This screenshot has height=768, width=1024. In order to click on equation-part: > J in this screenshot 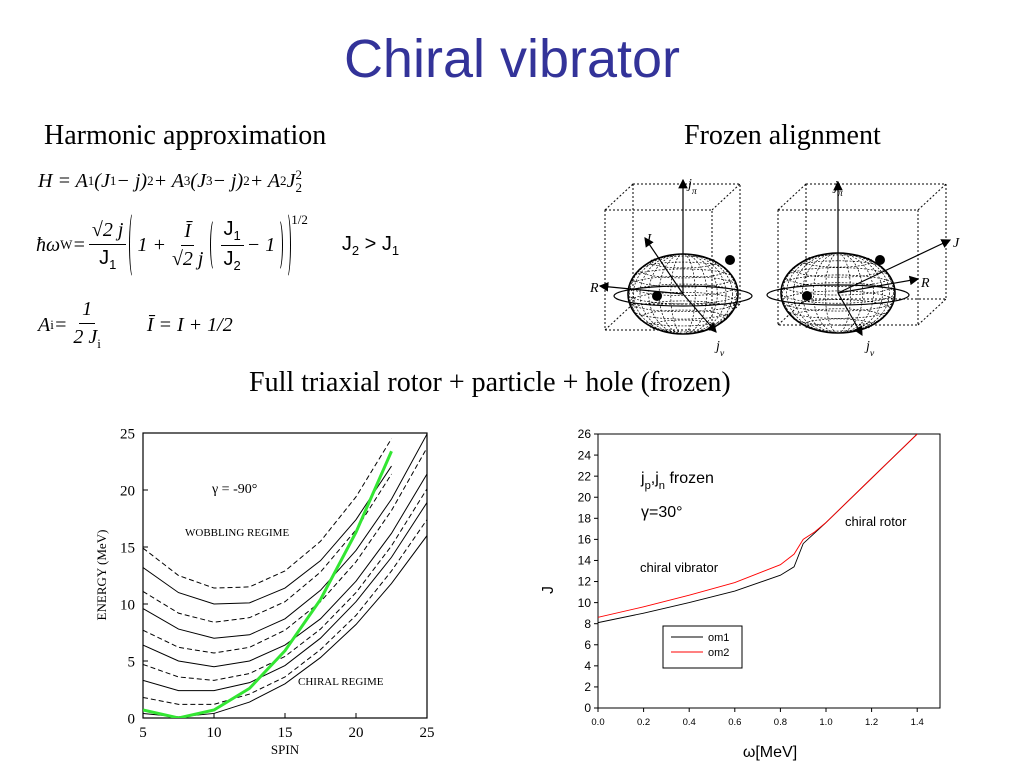, I will do `click(375, 243)`.